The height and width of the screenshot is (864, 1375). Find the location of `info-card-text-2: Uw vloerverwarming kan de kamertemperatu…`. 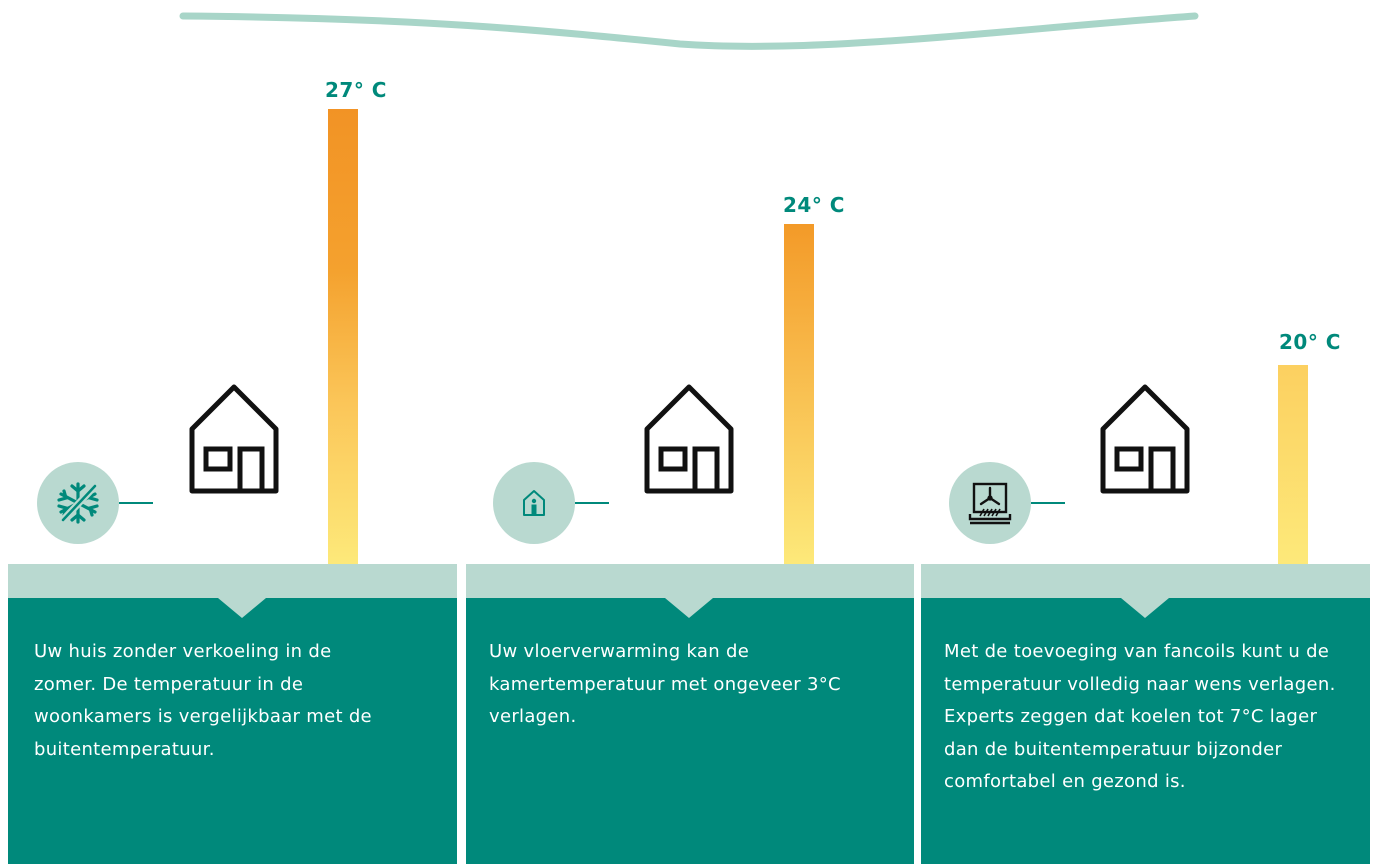

info-card-text-2: Uw vloerverwarming kan de kamertemperatu… is located at coordinates (665, 684).